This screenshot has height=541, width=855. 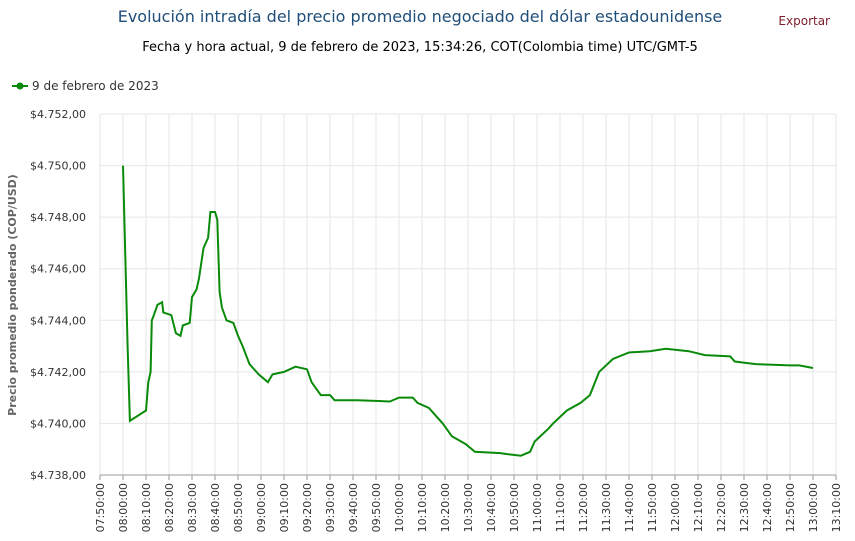 I want to click on y-axis-title: Precio promedio ponderado (COP/USD), so click(x=12, y=295).